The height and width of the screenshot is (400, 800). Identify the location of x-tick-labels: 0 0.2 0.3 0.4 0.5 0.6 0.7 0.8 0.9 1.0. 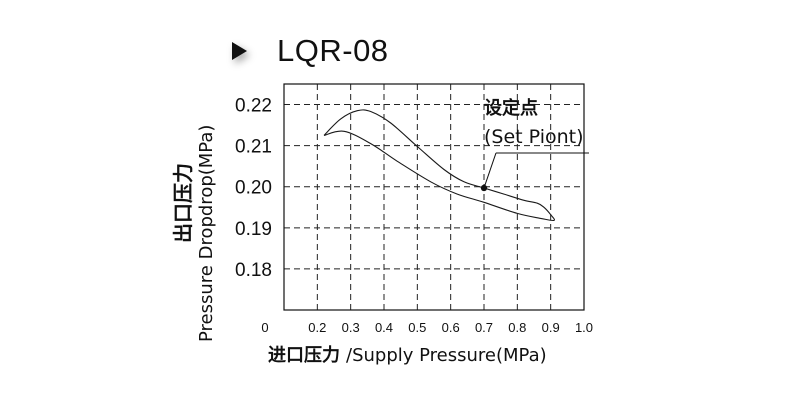
(427, 327).